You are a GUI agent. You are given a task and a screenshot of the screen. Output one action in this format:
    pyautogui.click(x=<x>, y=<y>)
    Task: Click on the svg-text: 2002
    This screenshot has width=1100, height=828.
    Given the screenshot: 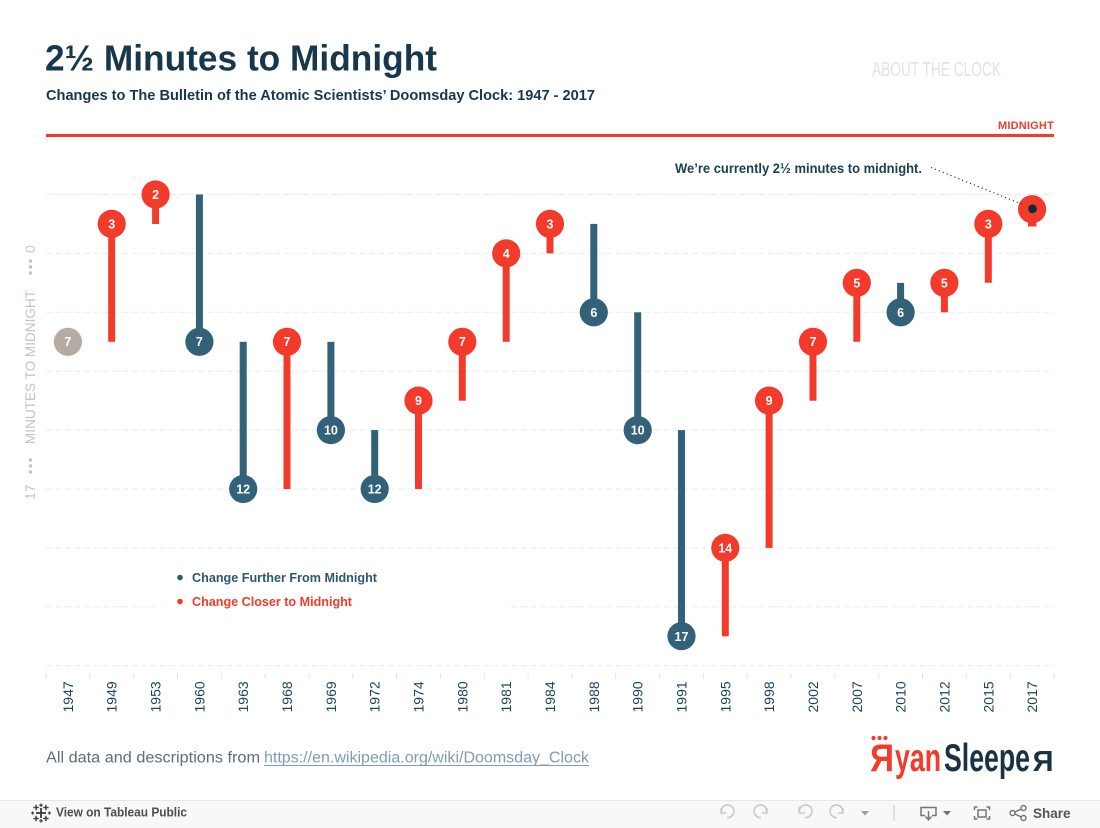 What is the action you would take?
    pyautogui.click(x=813, y=696)
    